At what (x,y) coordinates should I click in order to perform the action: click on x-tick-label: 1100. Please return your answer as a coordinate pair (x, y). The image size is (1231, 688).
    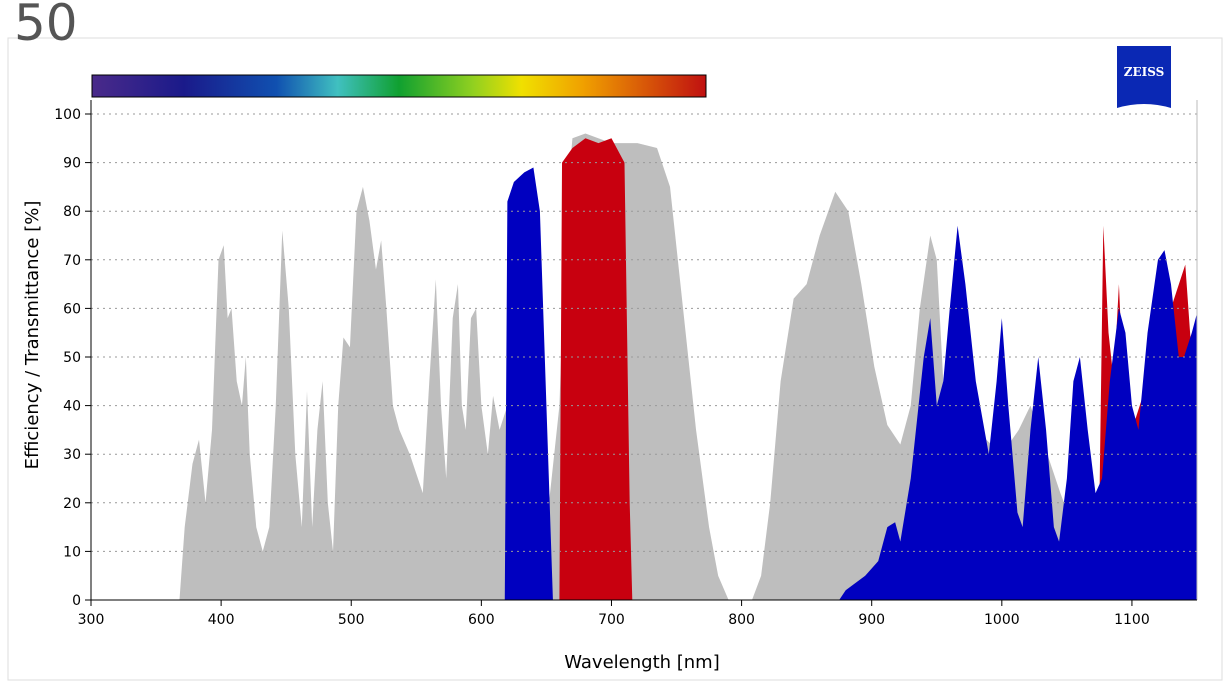
    Looking at the image, I should click on (1132, 620).